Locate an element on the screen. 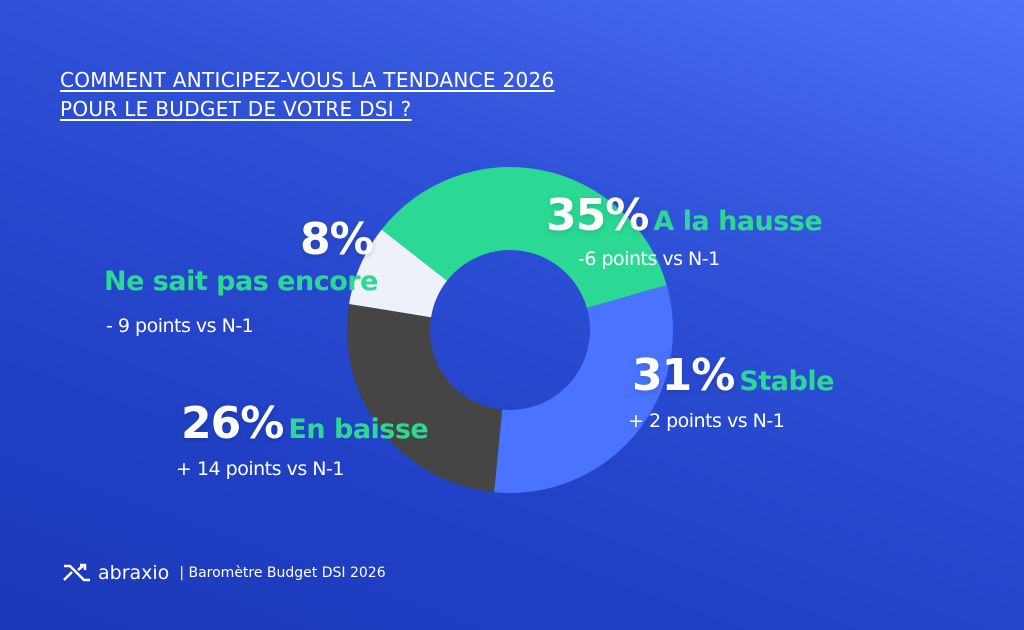 This screenshot has height=630, width=1024. delta-nsp: - 9 points vs N-1 is located at coordinates (180, 326).